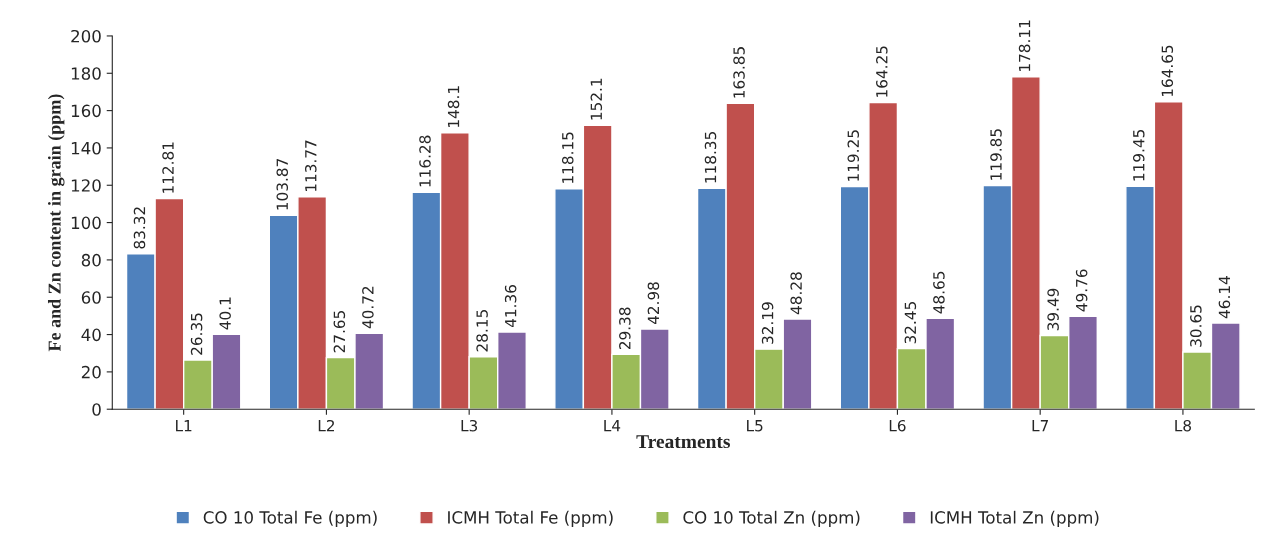 Image resolution: width=1276 pixels, height=553 pixels. Describe the element at coordinates (996, 154) in the screenshot. I see `data-label: 119.85` at that location.